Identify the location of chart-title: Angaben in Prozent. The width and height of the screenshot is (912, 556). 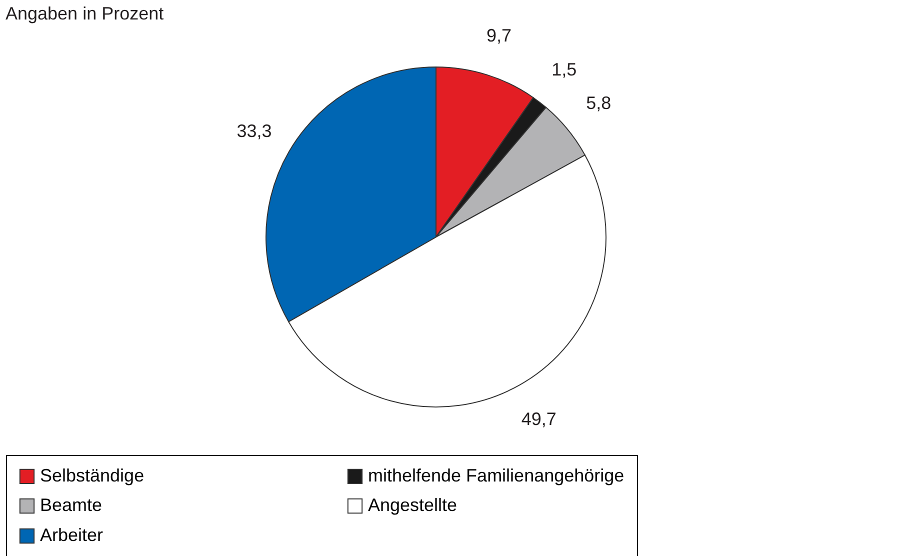
(85, 14).